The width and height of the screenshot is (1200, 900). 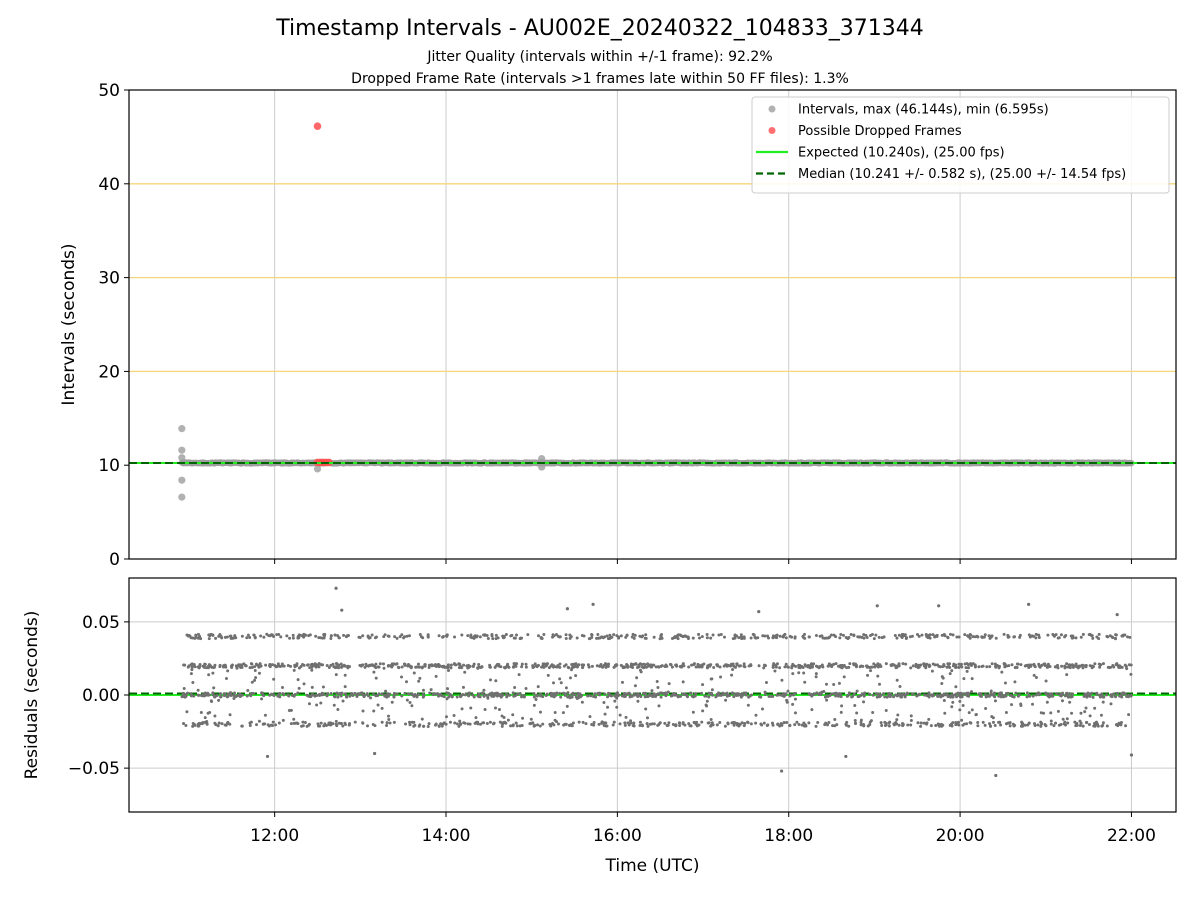 I want to click on top-y-tick-label: 0, so click(x=114, y=560).